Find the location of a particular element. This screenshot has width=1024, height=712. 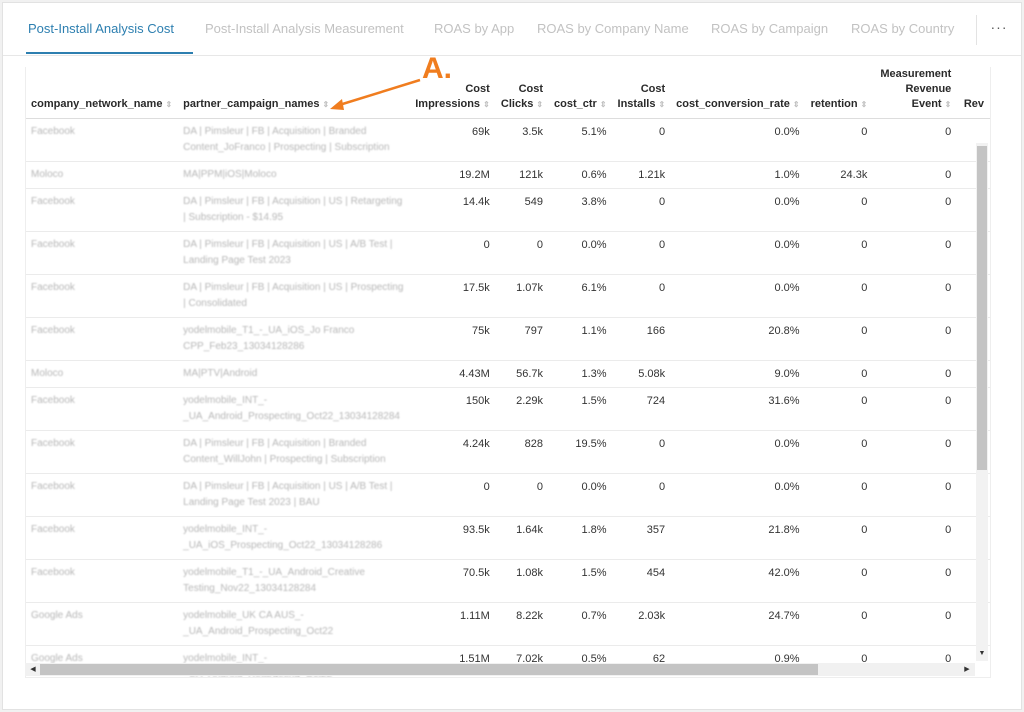

cell-impressions: 1.11M is located at coordinates (453, 624).